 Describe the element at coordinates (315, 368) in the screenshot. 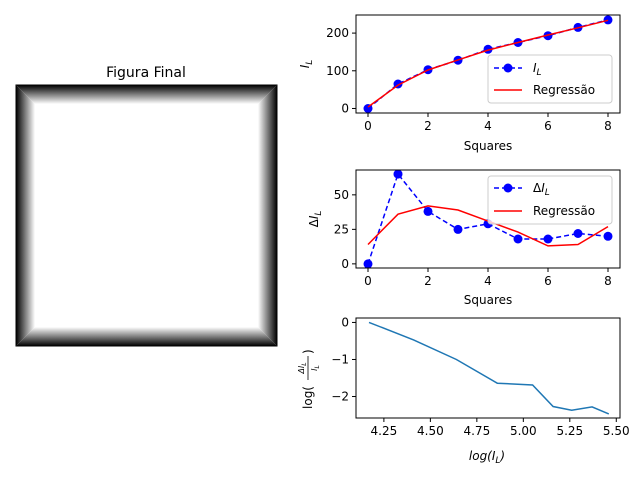

I see `ylabel-denominator: IL` at that location.